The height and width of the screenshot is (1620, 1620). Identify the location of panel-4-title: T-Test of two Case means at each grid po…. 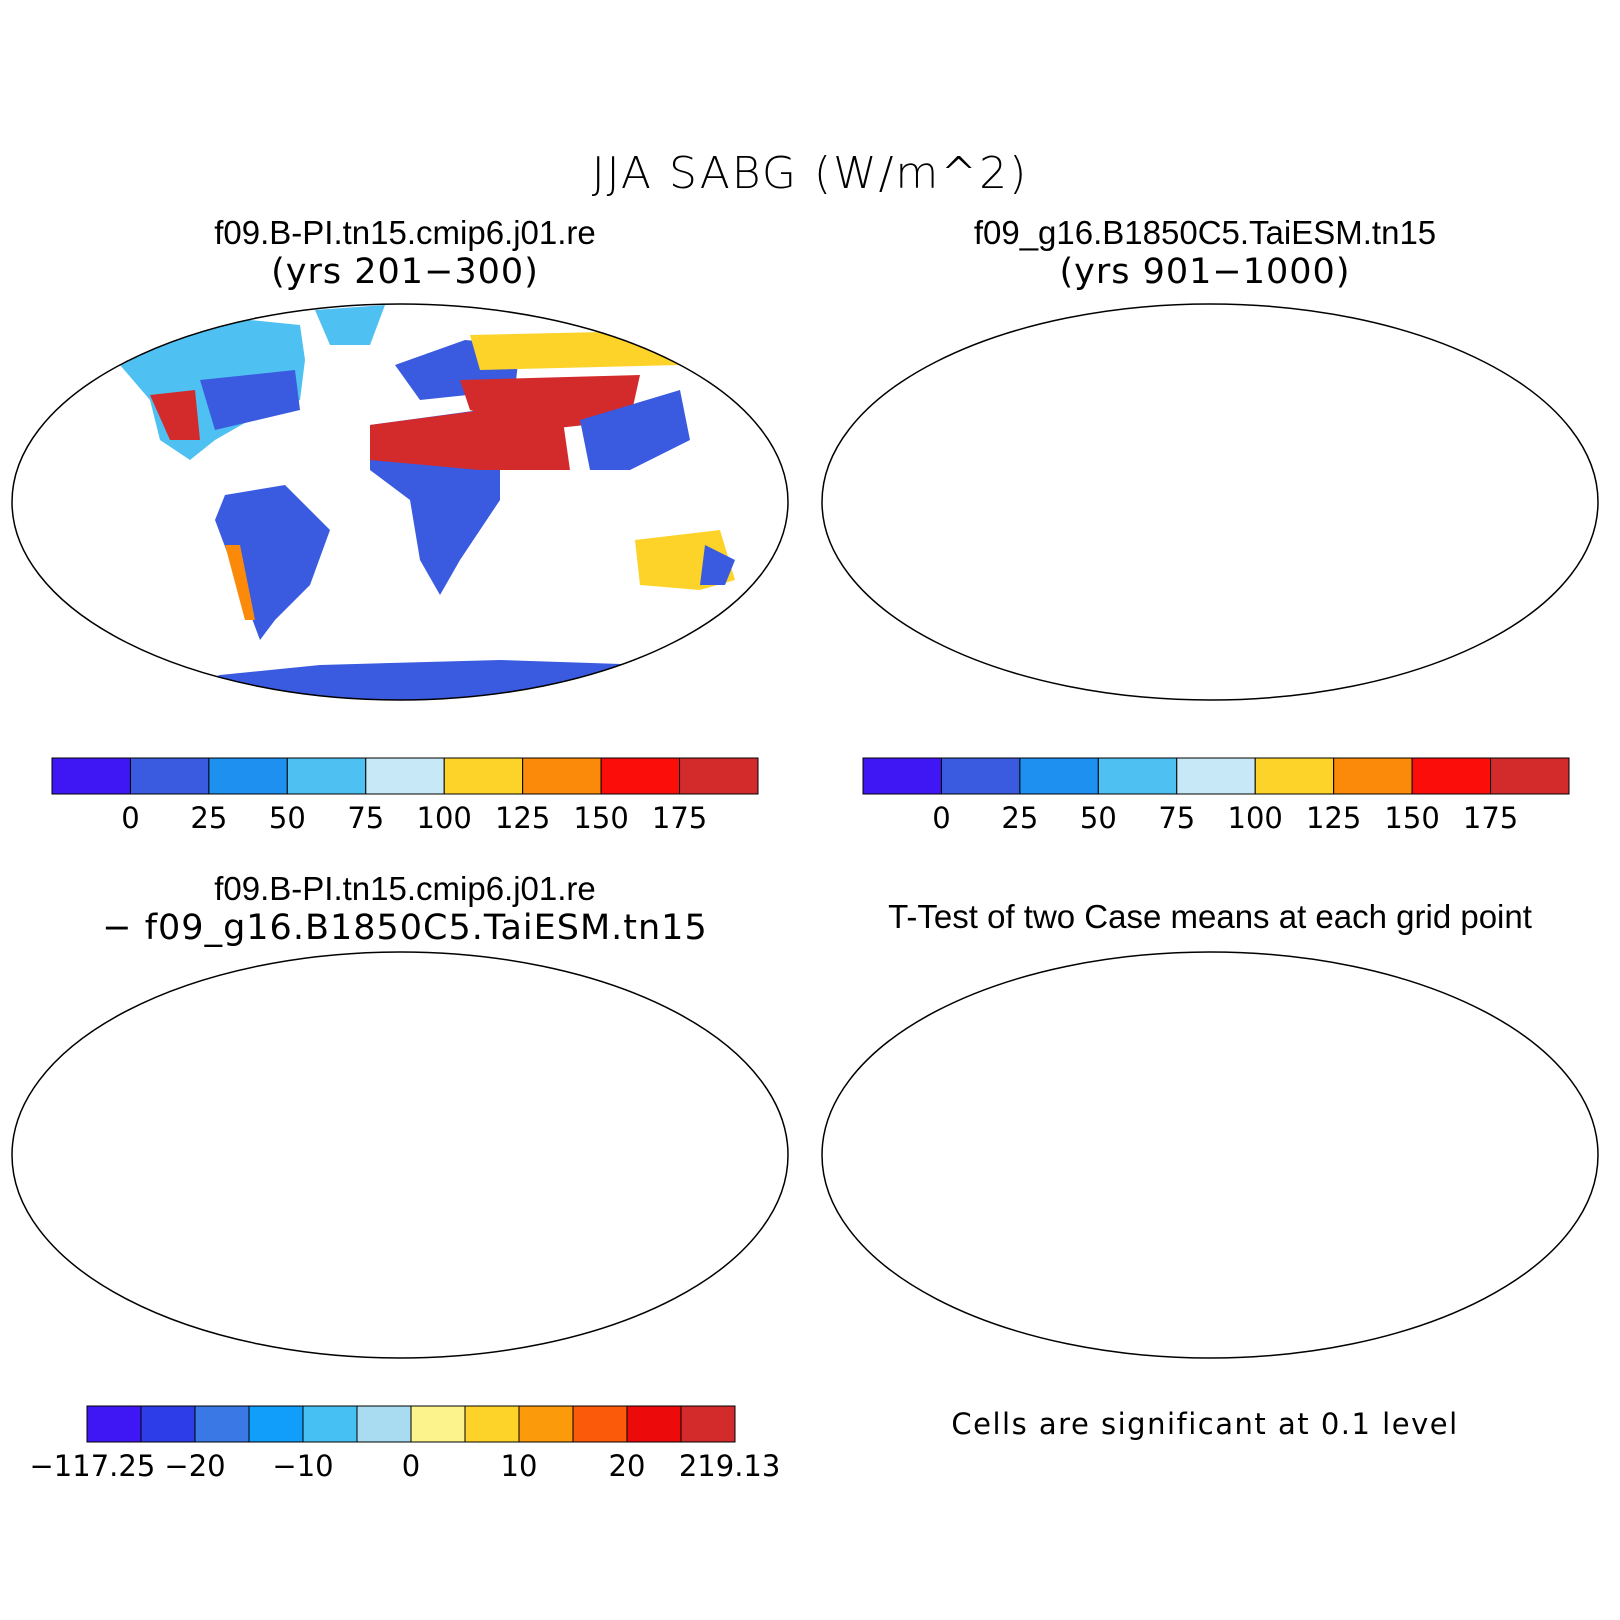
(1210, 916).